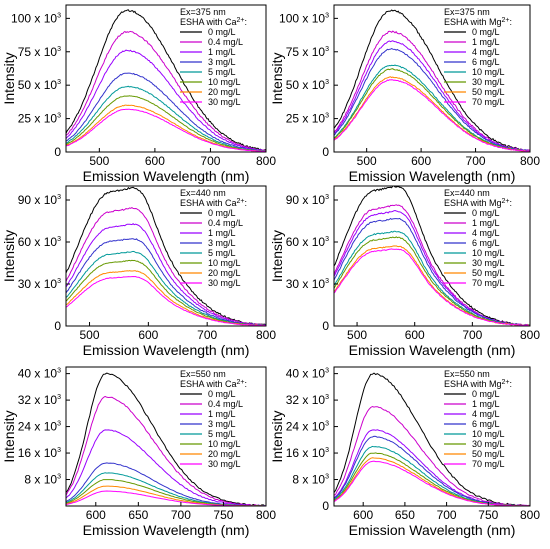 The width and height of the screenshot is (550, 549). I want to click on legend-entry: 6 mg/L, so click(486, 62).